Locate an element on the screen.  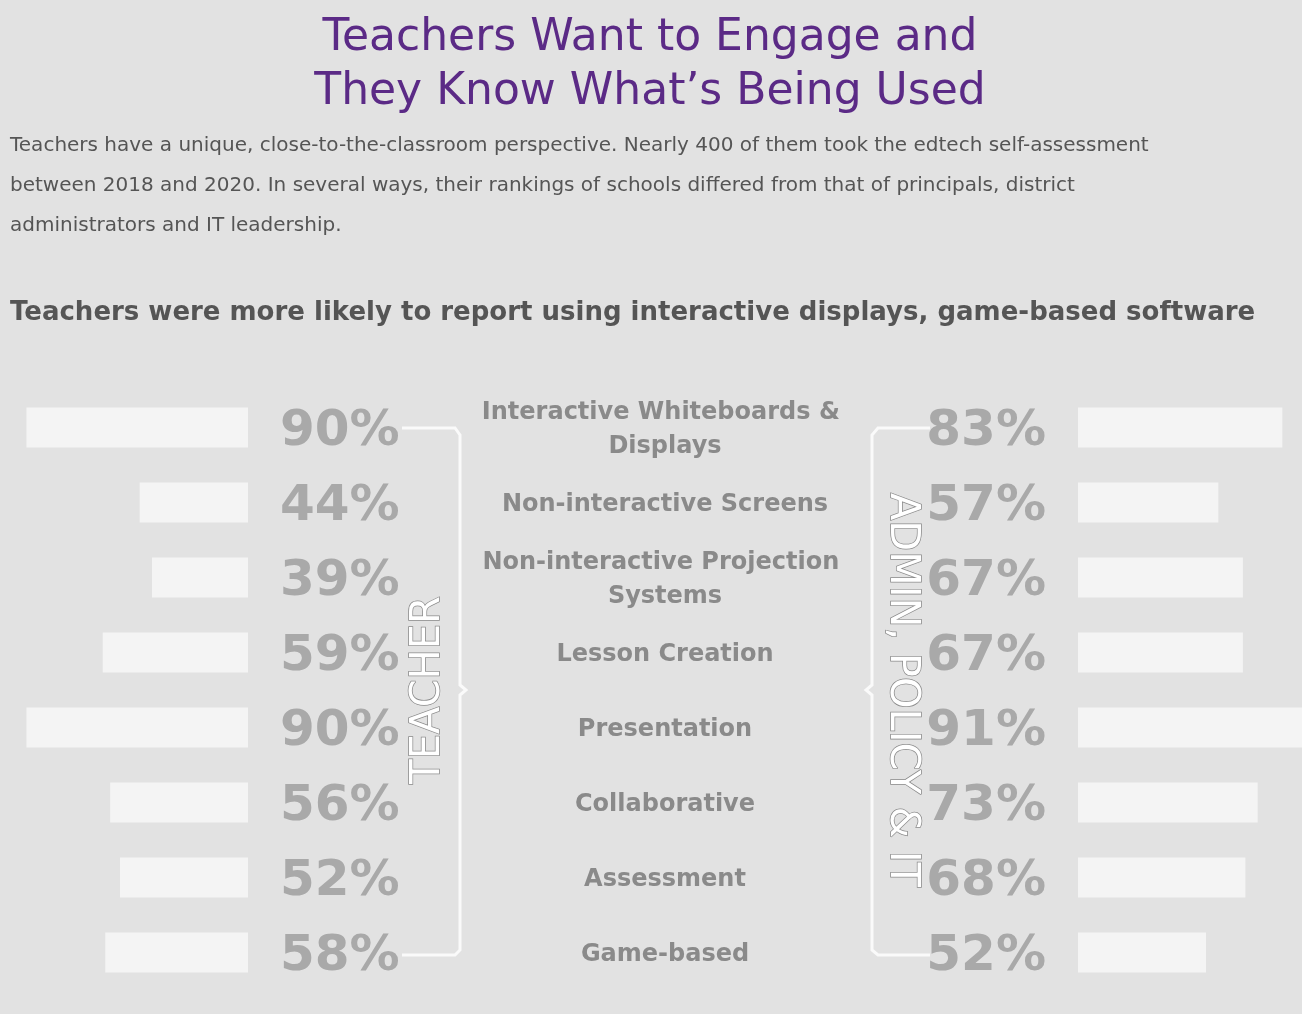
y-tick-label: Assessment is located at coordinates (665, 877).